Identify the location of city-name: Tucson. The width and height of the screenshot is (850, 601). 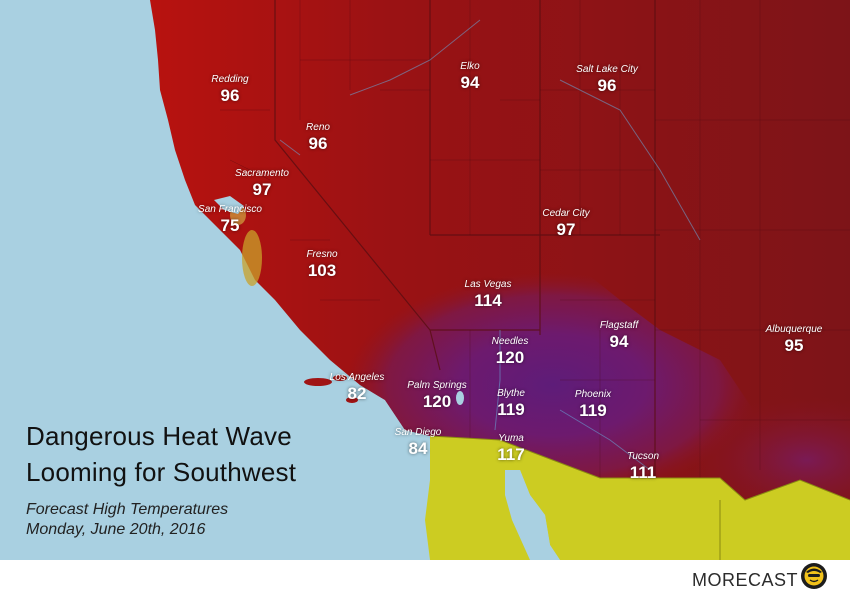
(643, 456).